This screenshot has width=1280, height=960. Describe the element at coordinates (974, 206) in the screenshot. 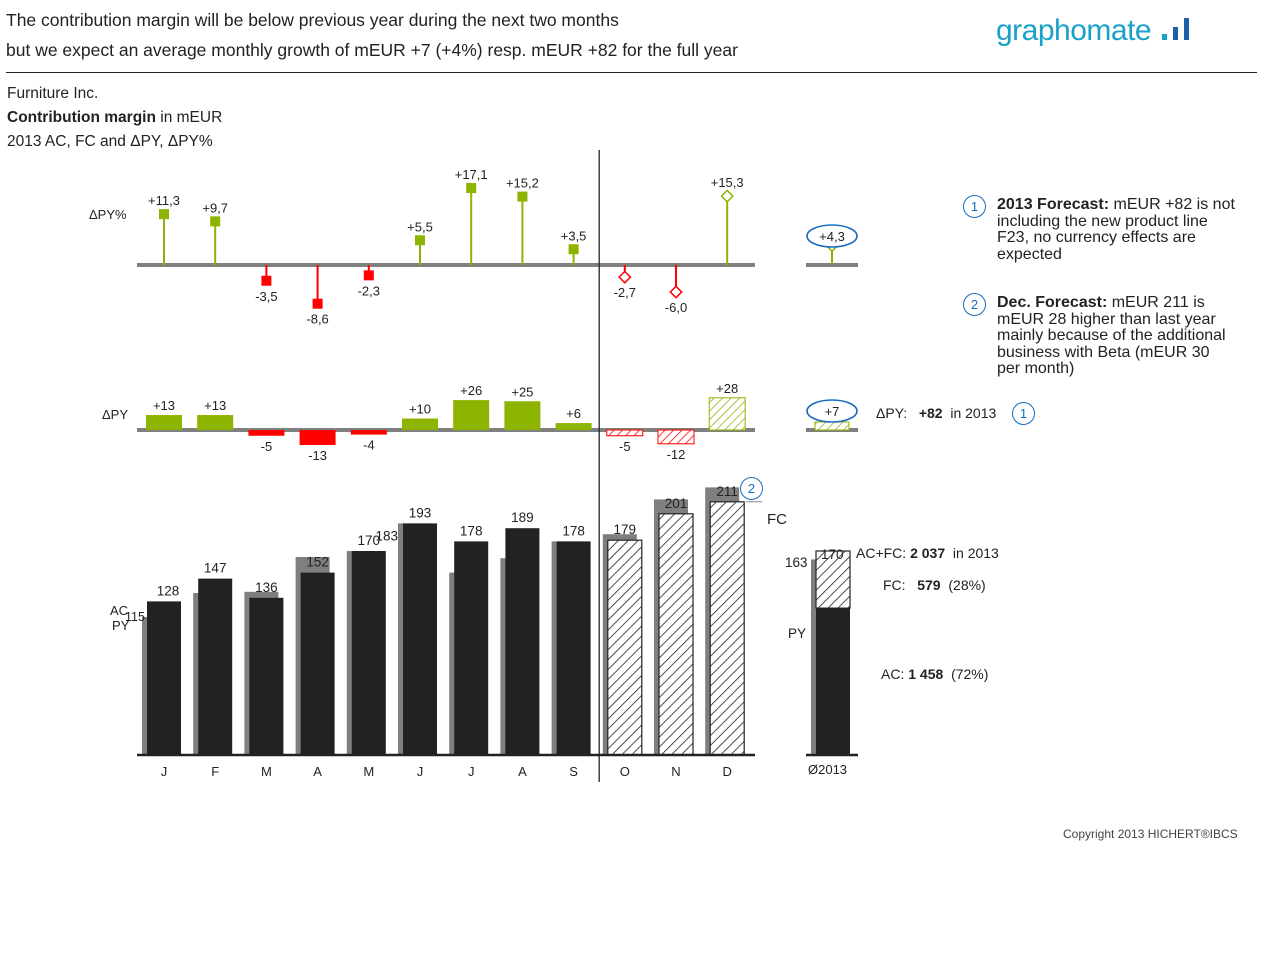

I see `note-1-number: 1` at that location.